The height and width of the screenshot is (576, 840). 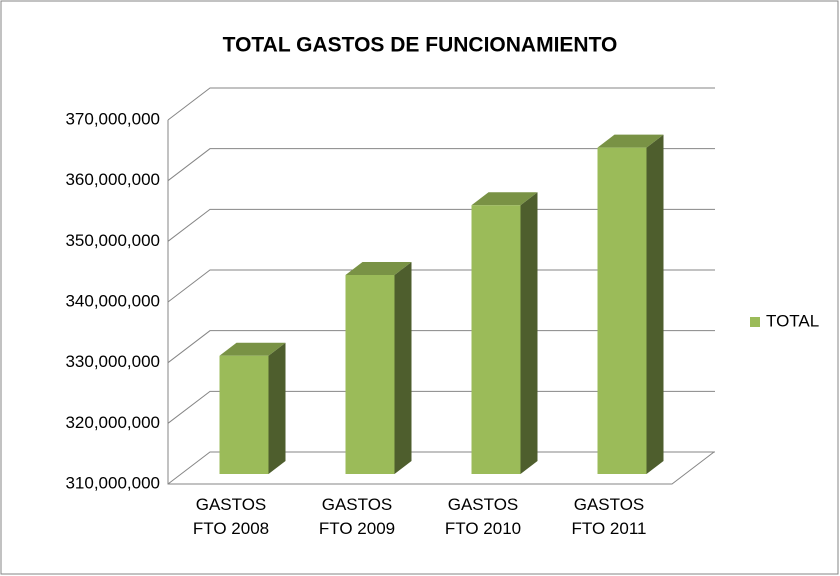 I want to click on x-tick-label: GASTOS FTO 2010, so click(x=483, y=516).